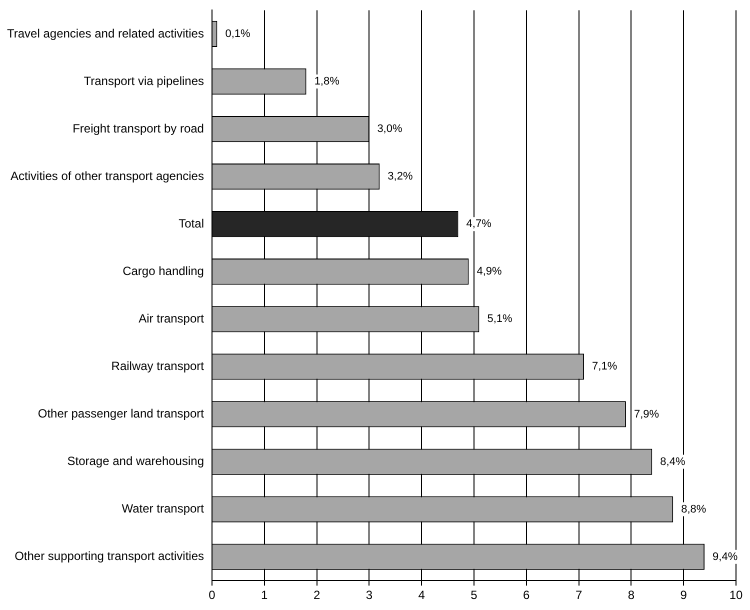 This screenshot has width=750, height=610. I want to click on data-label: 3,0%, so click(389, 129).